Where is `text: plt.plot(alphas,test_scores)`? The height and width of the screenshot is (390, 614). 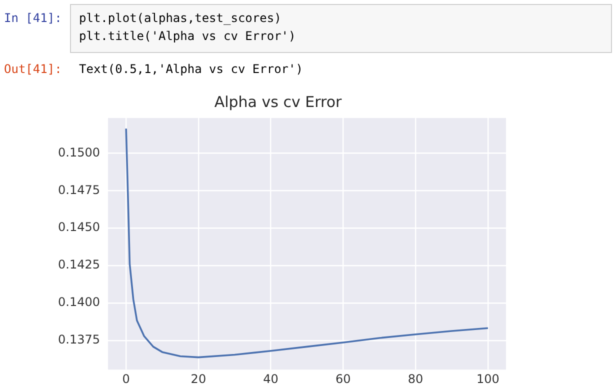 text: plt.plot(alphas,test_scores) is located at coordinates (180, 18).